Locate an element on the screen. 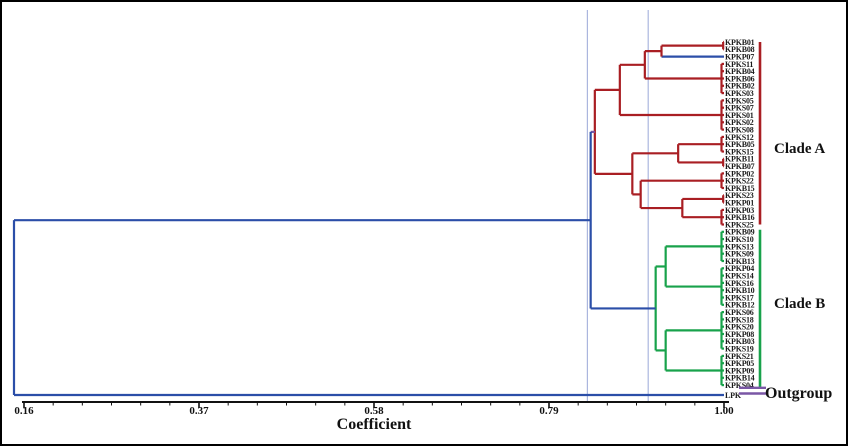 Image resolution: width=848 pixels, height=446 pixels. leaf-label: KPKS01 is located at coordinates (739, 115).